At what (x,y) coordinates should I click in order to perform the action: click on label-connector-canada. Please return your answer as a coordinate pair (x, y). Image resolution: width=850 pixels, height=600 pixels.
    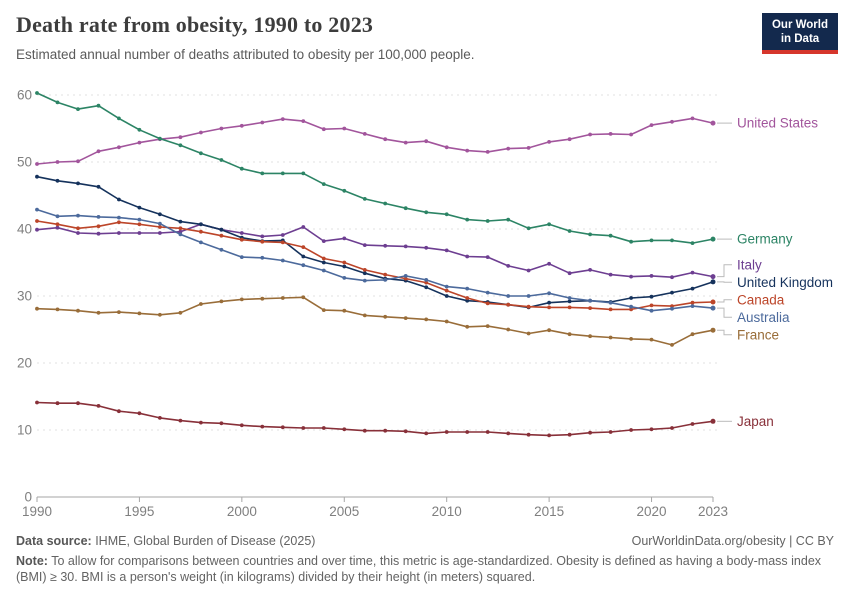
    Looking at the image, I should click on (724, 301).